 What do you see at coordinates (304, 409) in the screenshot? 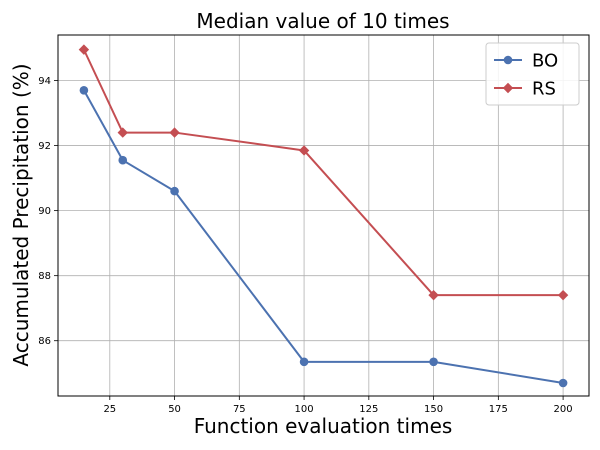
I see `x-tick-label: 100` at bounding box center [304, 409].